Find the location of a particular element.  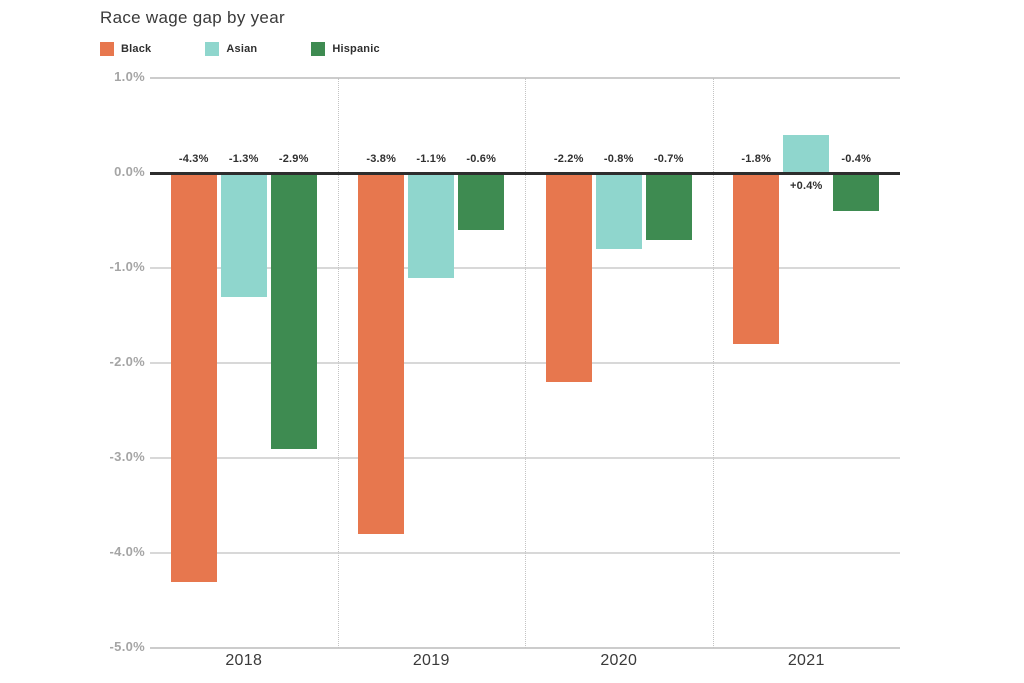

y-axis-tick-label: -2.0% is located at coordinates (127, 361).